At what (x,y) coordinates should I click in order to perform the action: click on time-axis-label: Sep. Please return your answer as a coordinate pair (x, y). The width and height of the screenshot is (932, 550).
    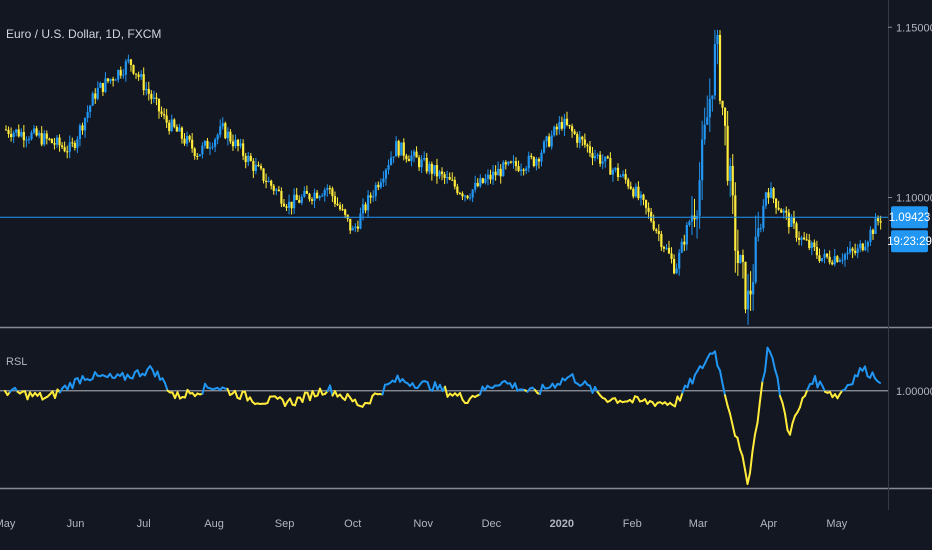
    Looking at the image, I should click on (285, 524).